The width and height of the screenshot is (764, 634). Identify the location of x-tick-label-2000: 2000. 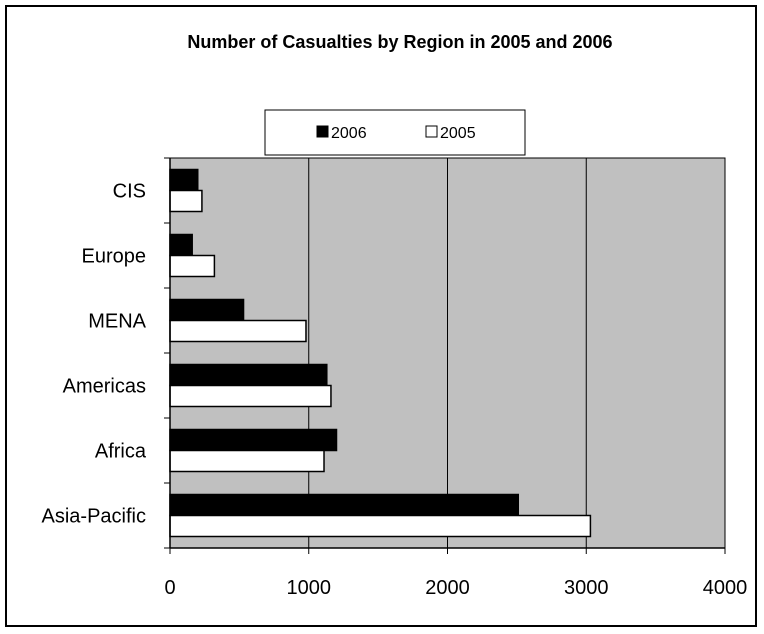
(447, 588).